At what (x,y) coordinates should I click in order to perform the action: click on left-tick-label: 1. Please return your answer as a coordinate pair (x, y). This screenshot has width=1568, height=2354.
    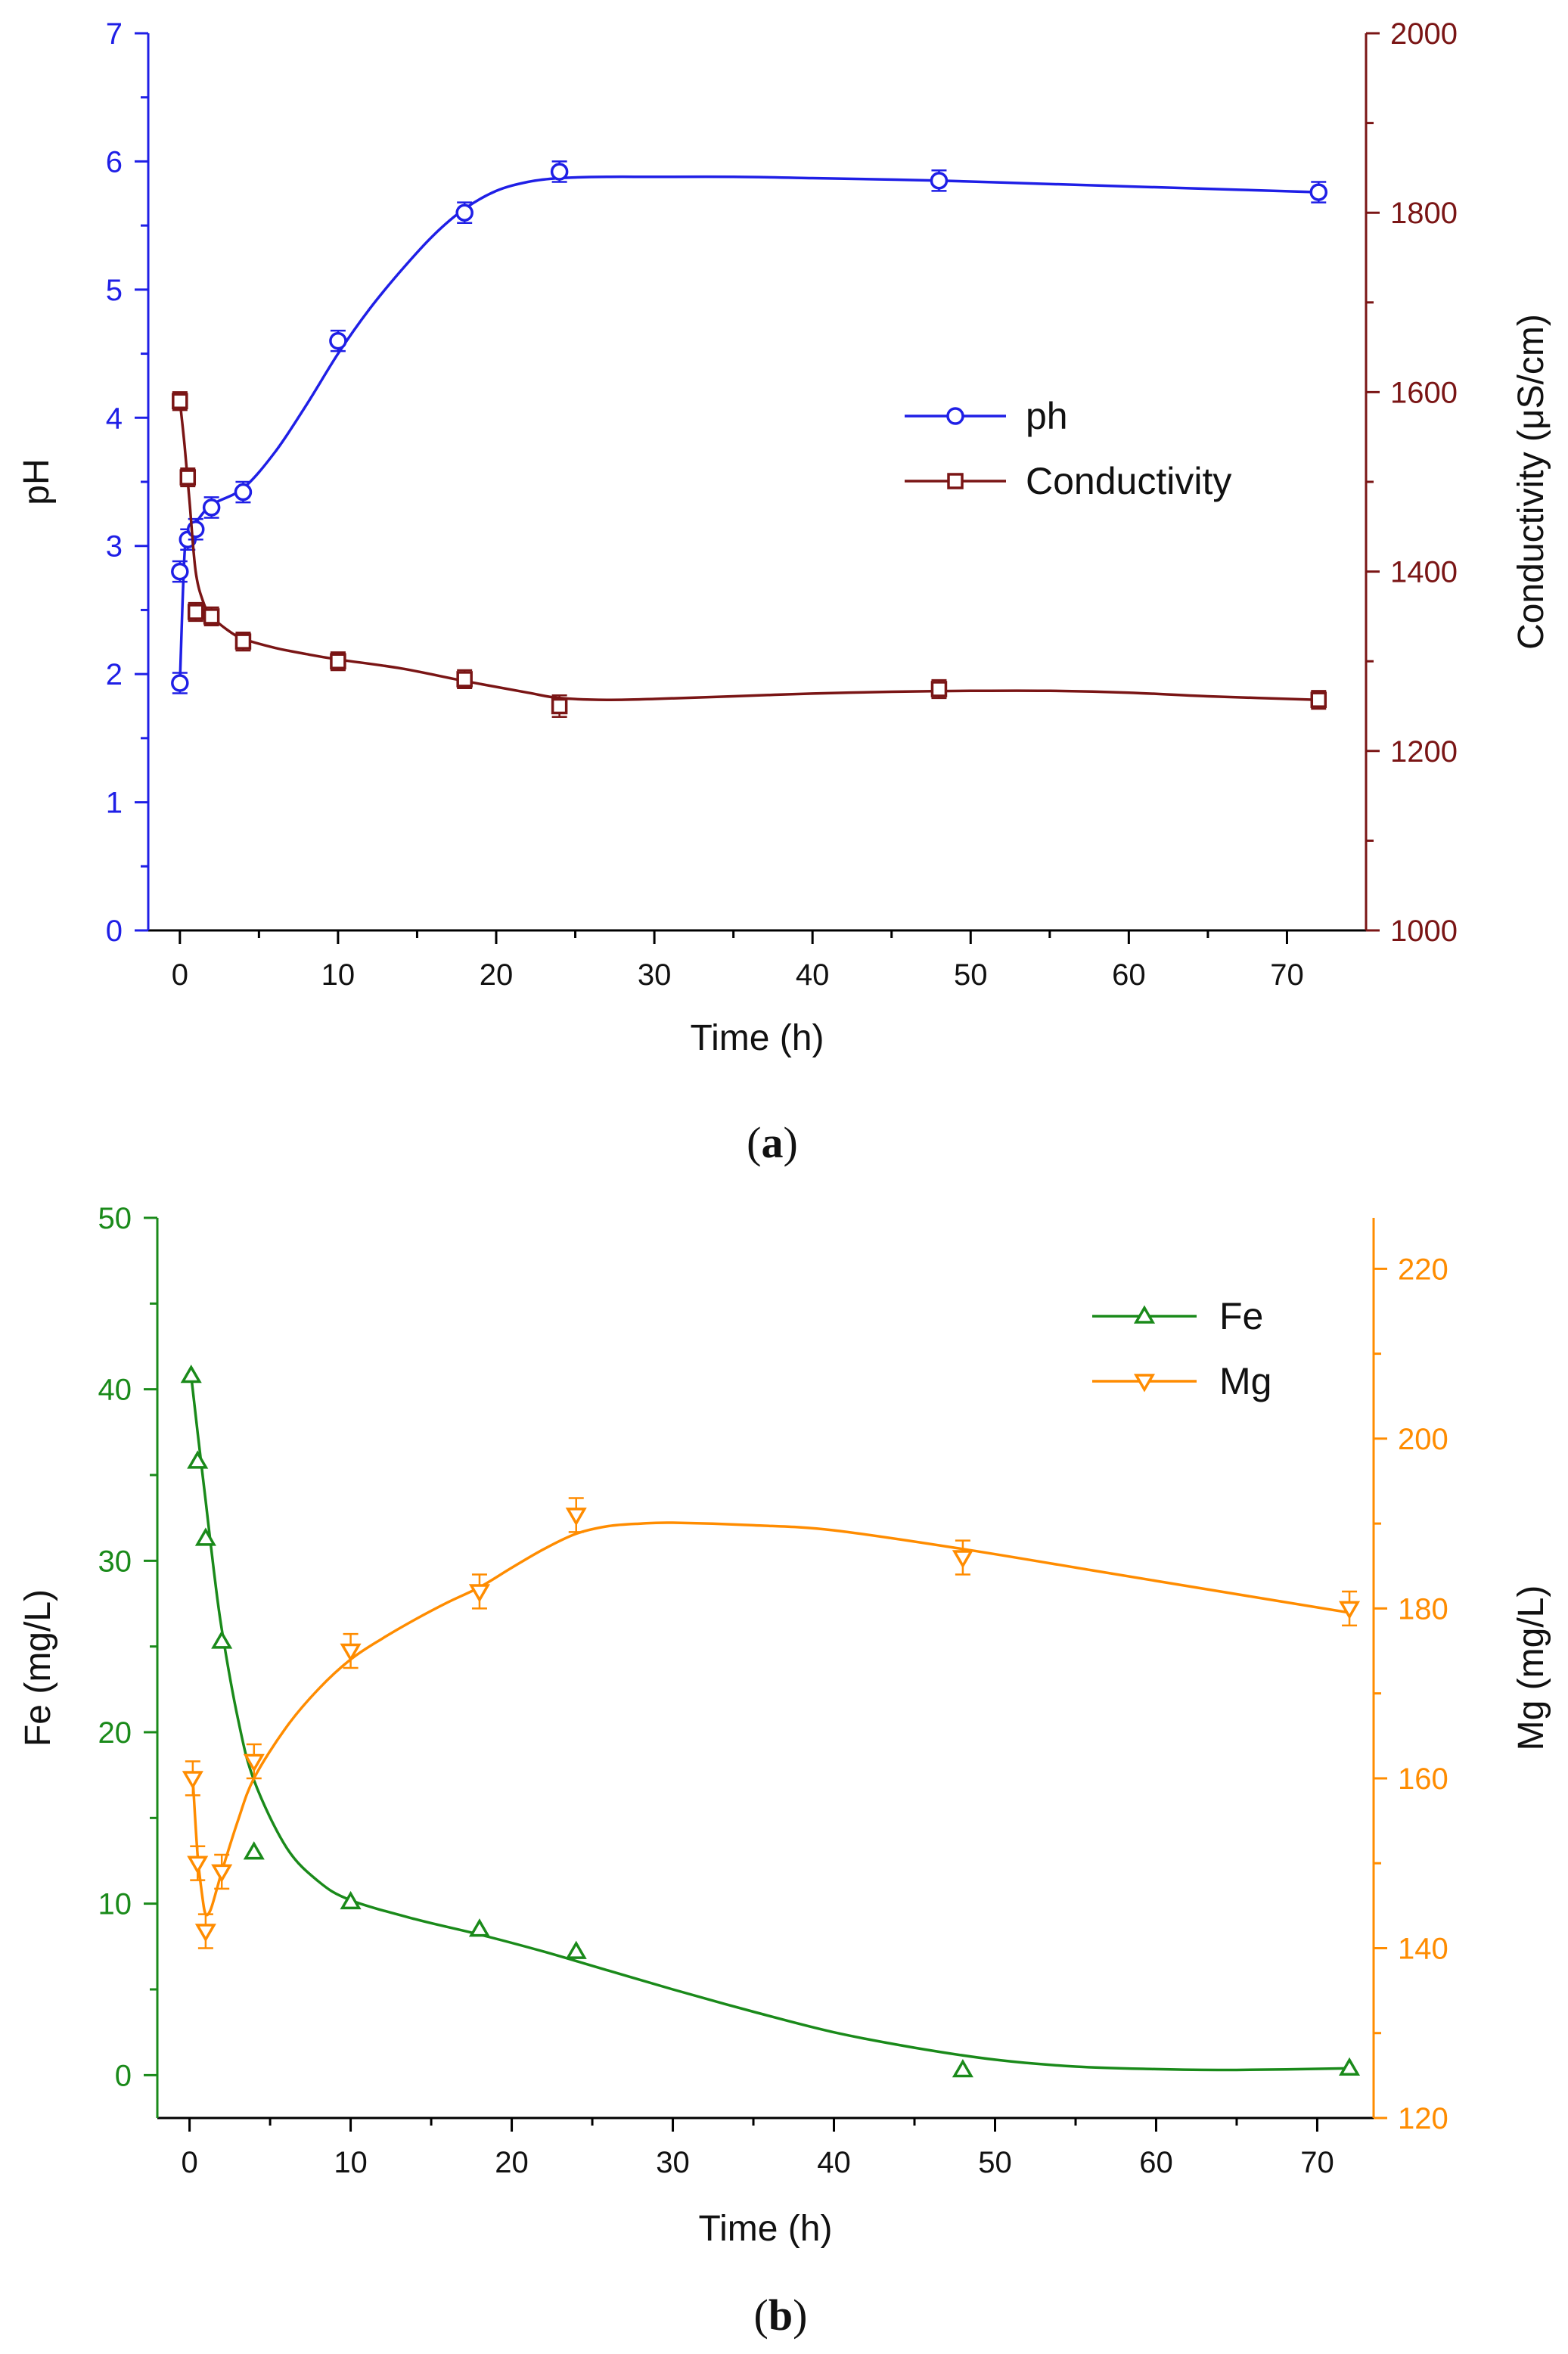
    Looking at the image, I should click on (115, 803).